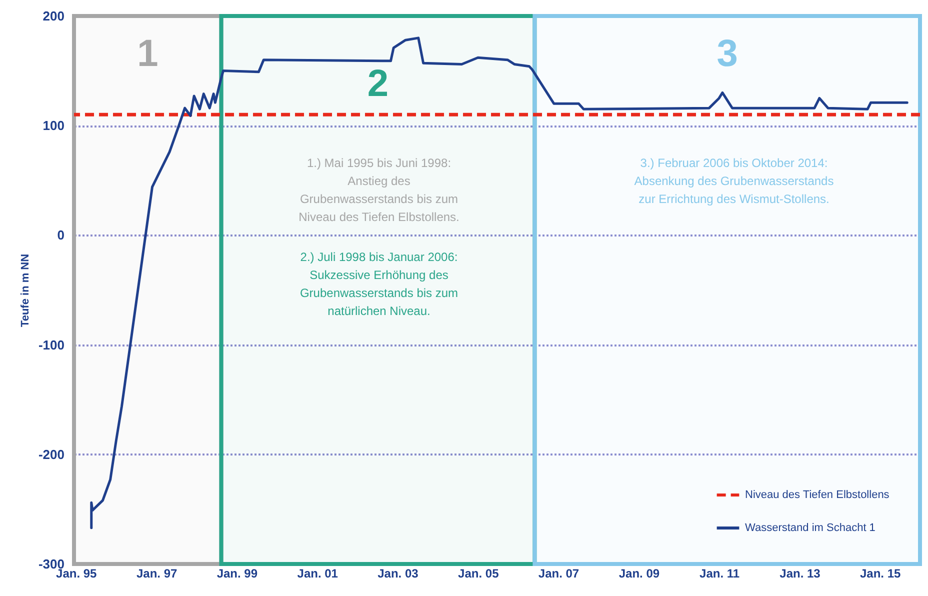  I want to click on x-tick-label: Jan. 99, so click(237, 573).